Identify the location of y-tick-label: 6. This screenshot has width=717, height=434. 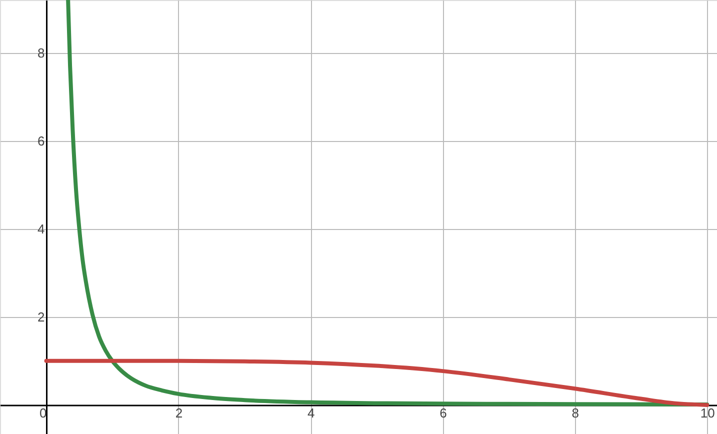
(41, 140).